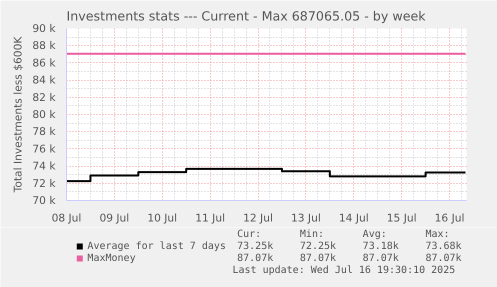 The width and height of the screenshot is (497, 287). Describe the element at coordinates (44, 131) in the screenshot. I see `y-tick-label: 78 k` at that location.